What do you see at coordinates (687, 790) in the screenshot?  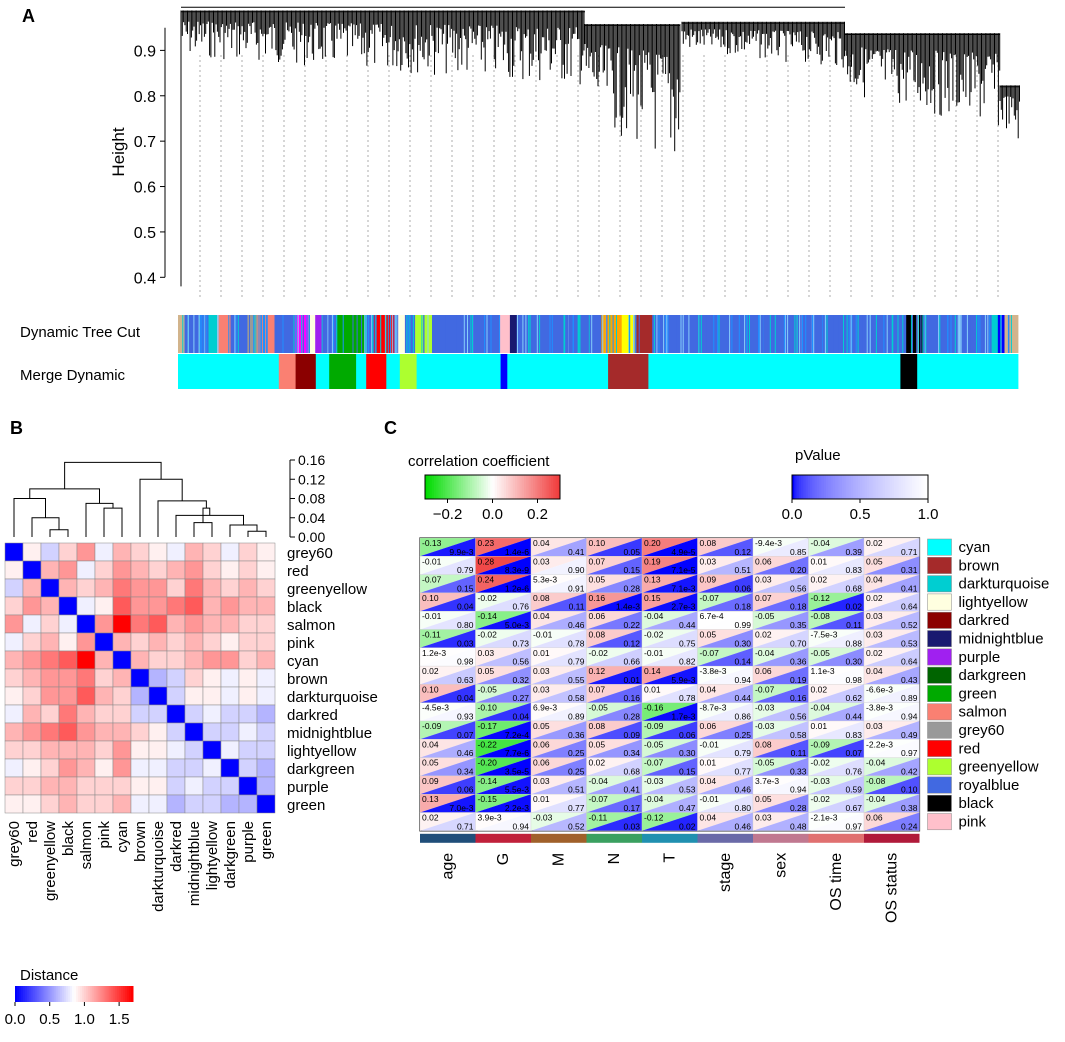 I see `pvalue-value: 0.53` at bounding box center [687, 790].